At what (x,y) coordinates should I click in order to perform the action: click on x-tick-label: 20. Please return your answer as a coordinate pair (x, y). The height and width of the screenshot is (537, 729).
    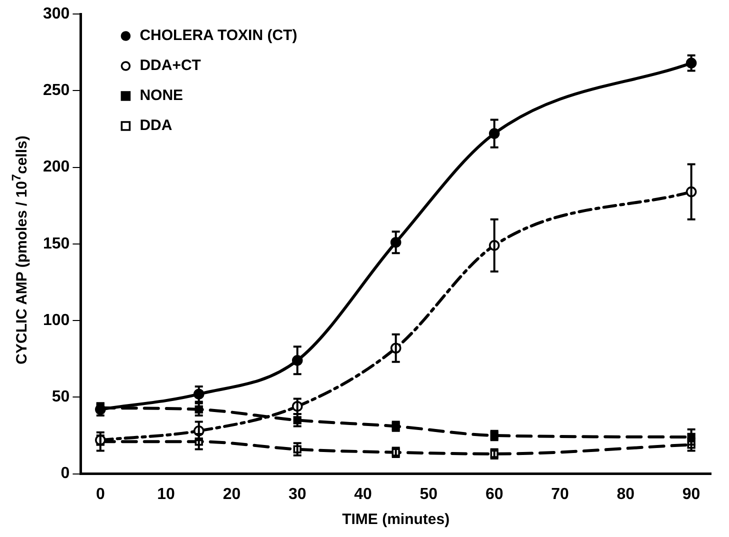
    Looking at the image, I should click on (231, 494).